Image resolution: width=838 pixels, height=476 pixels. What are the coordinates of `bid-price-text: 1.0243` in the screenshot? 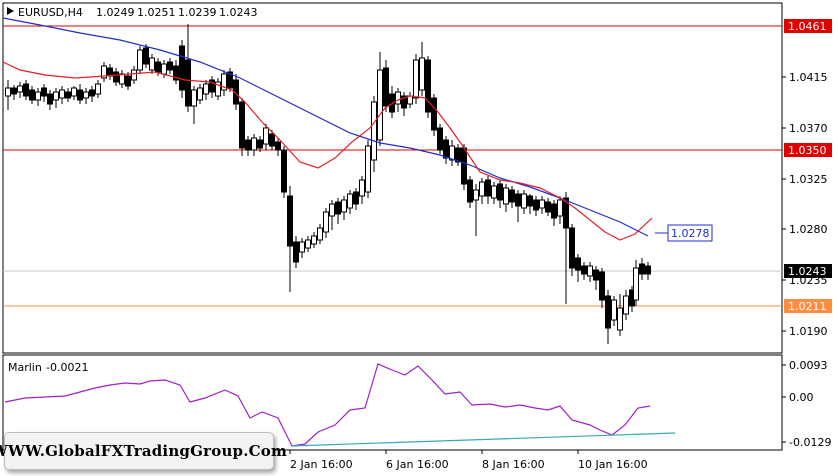 It's located at (807, 271).